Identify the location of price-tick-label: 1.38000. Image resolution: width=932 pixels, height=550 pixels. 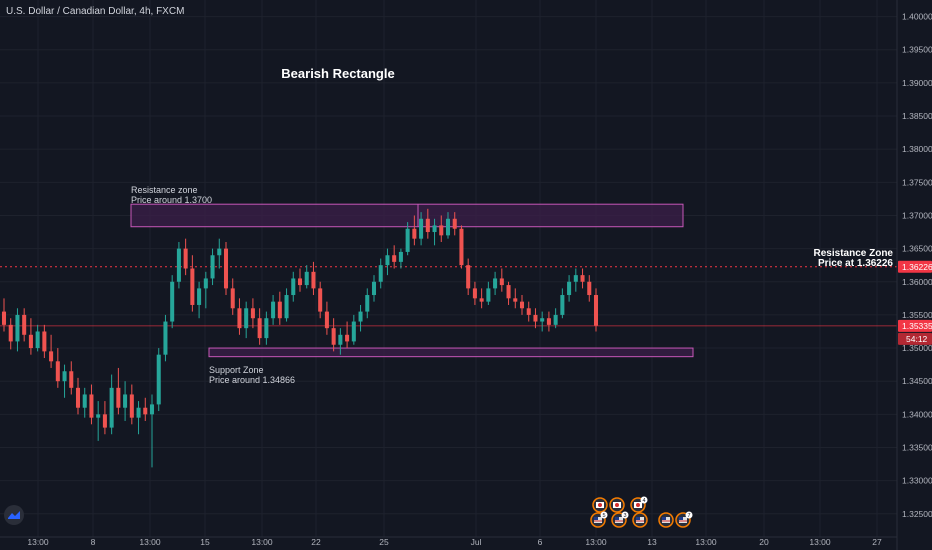
(917, 149).